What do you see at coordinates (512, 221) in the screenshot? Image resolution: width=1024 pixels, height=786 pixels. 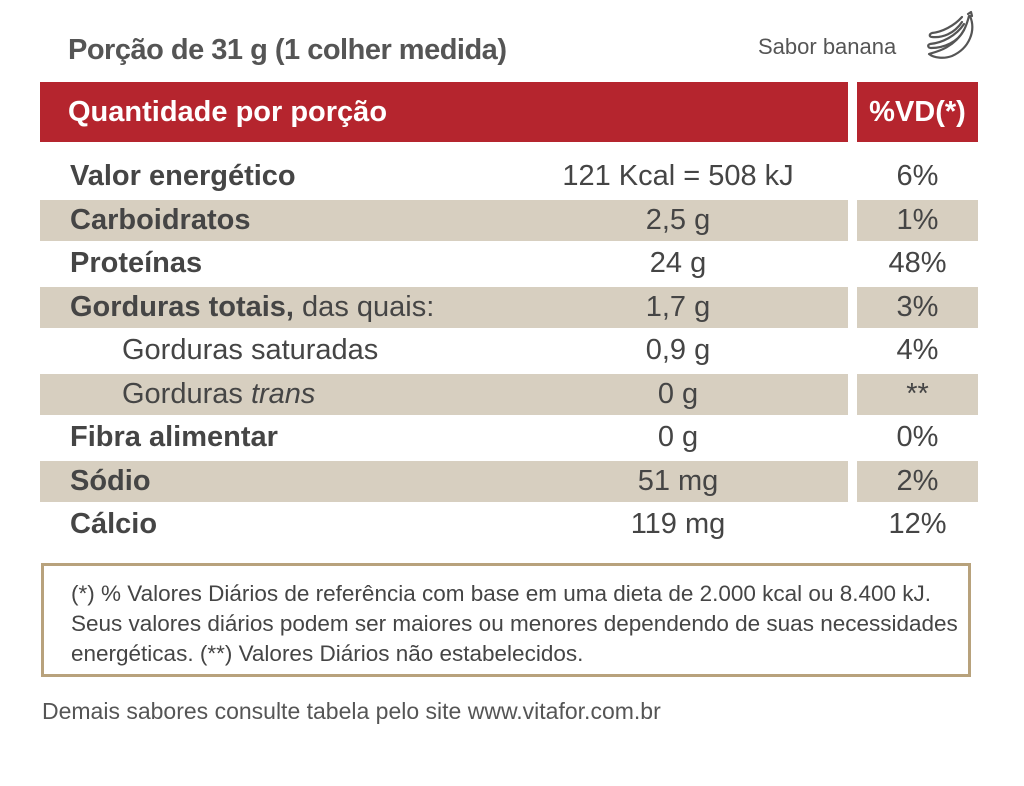 I see `table-row: Carboidratos 2,5 g 1%` at bounding box center [512, 221].